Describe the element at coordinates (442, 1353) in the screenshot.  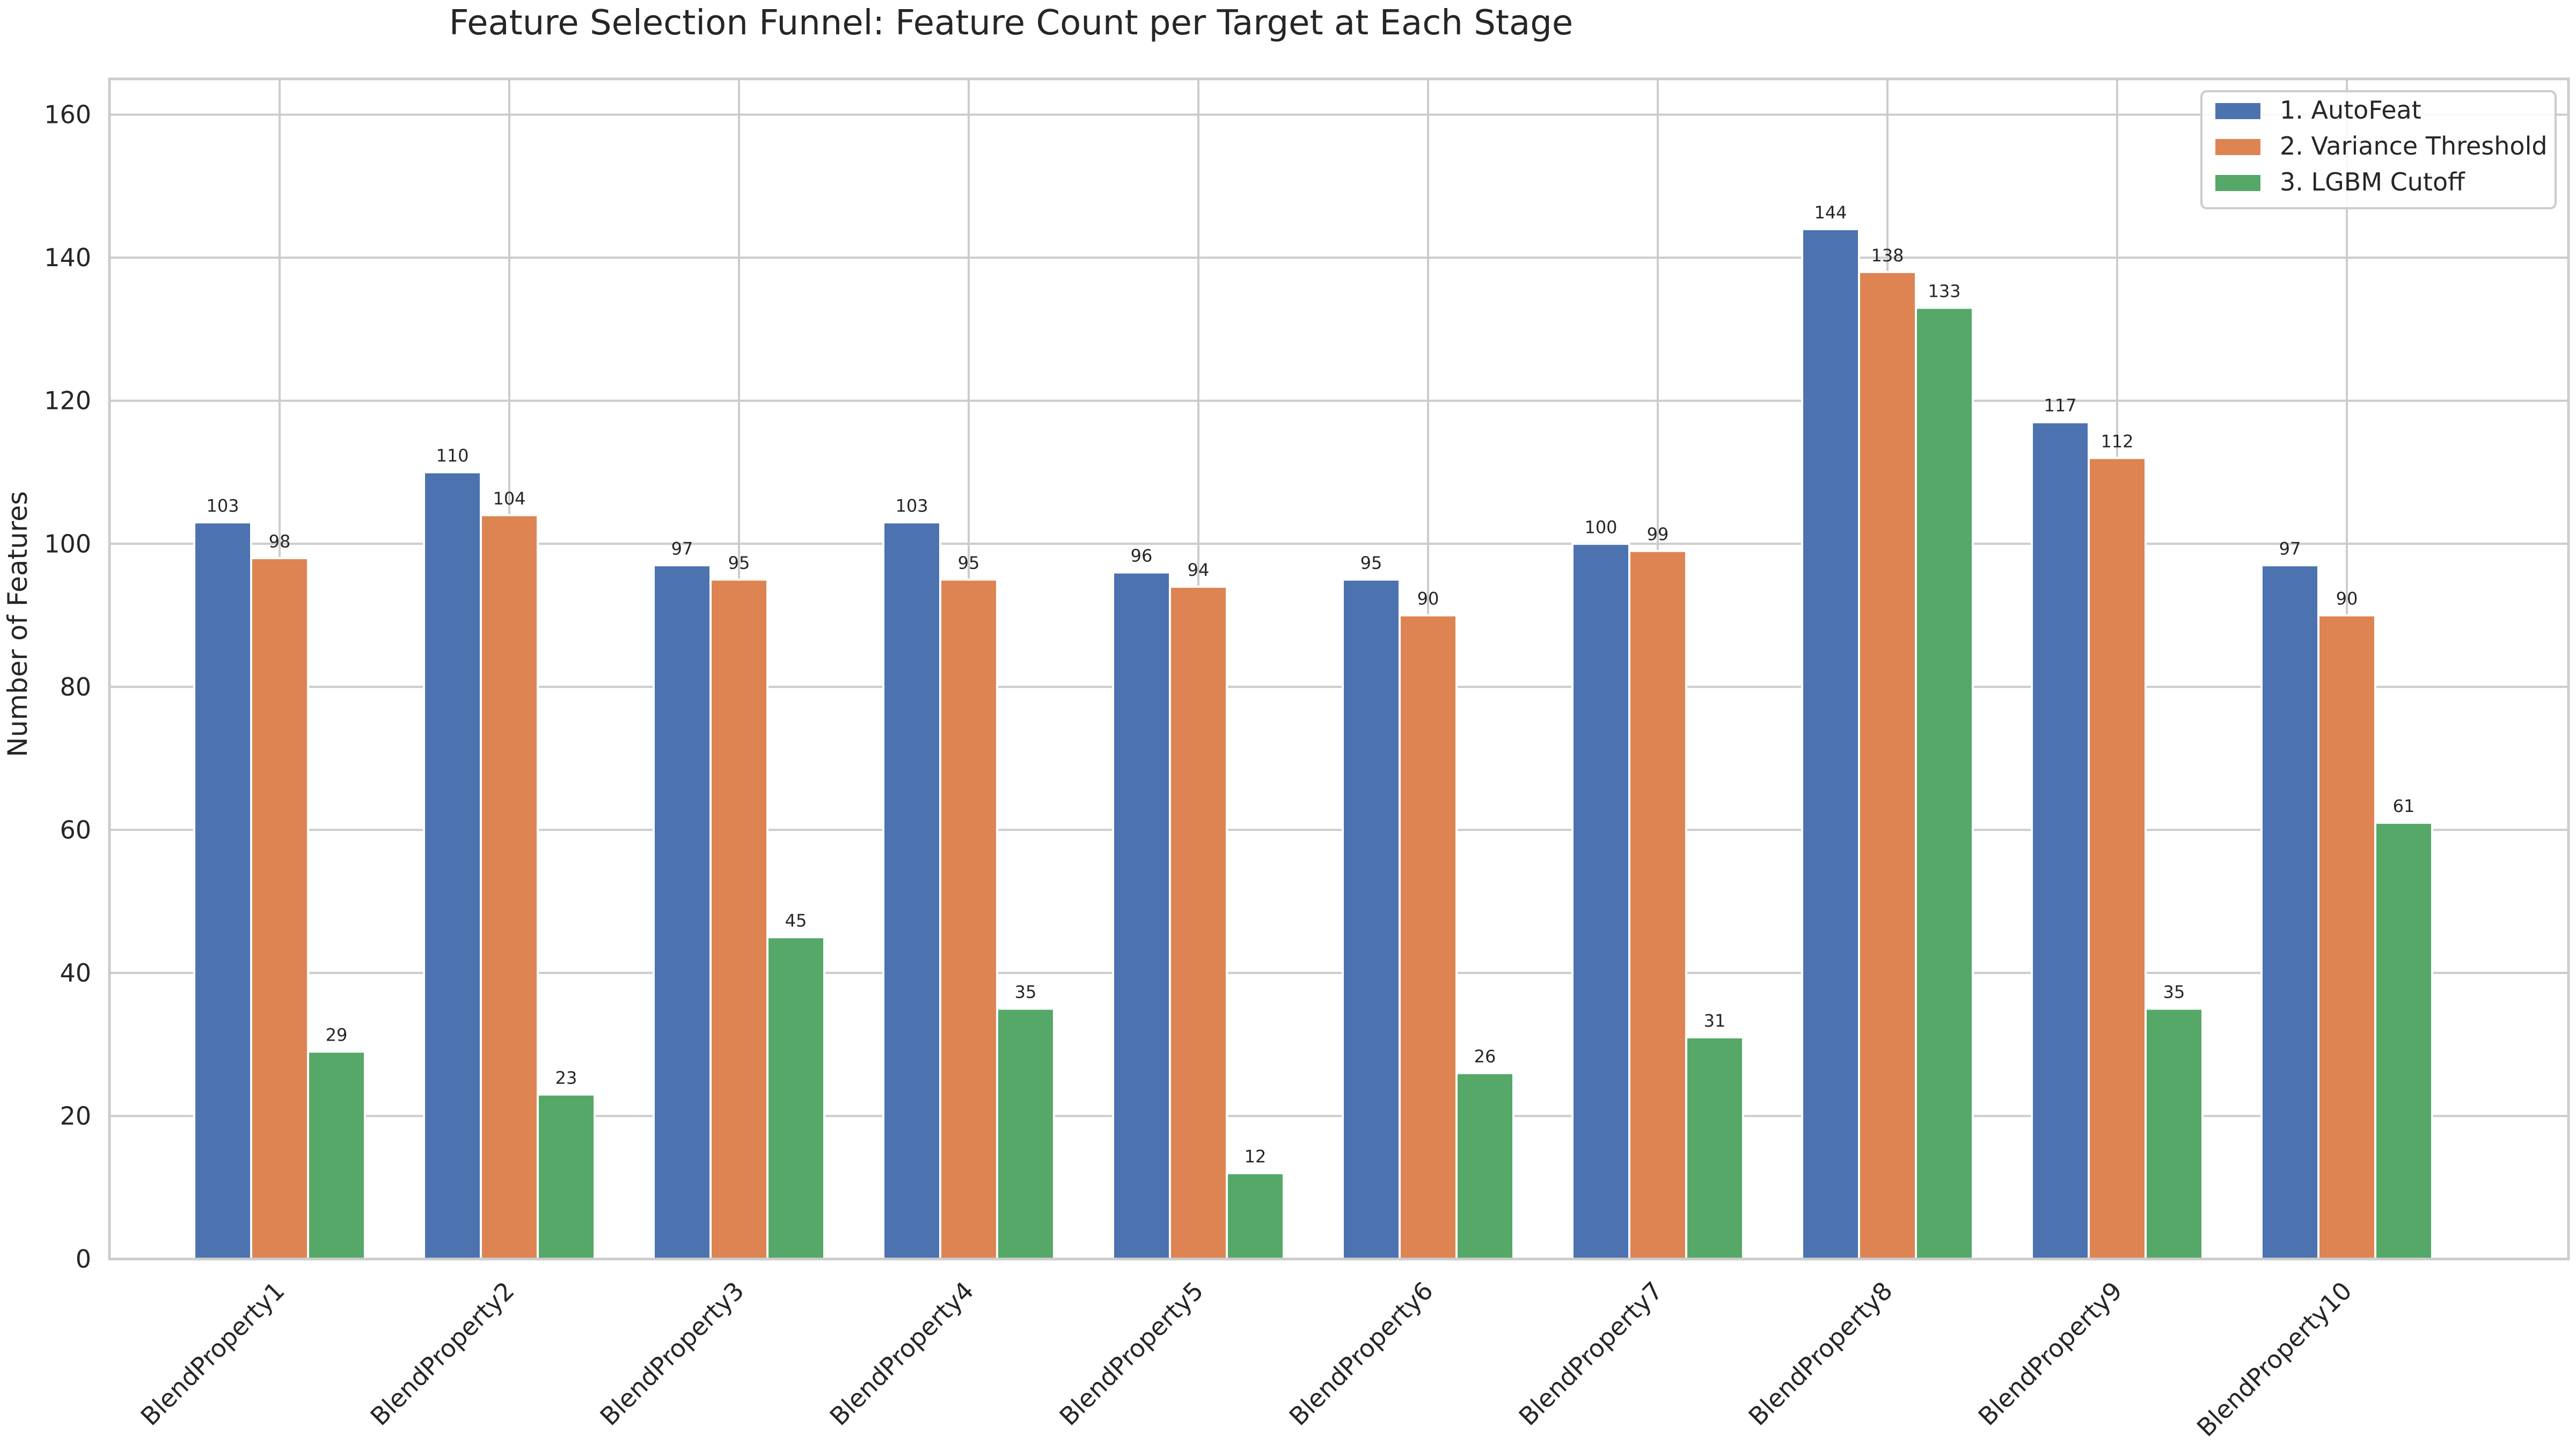
I see `x-tick-label: BlendProperty2` at that location.